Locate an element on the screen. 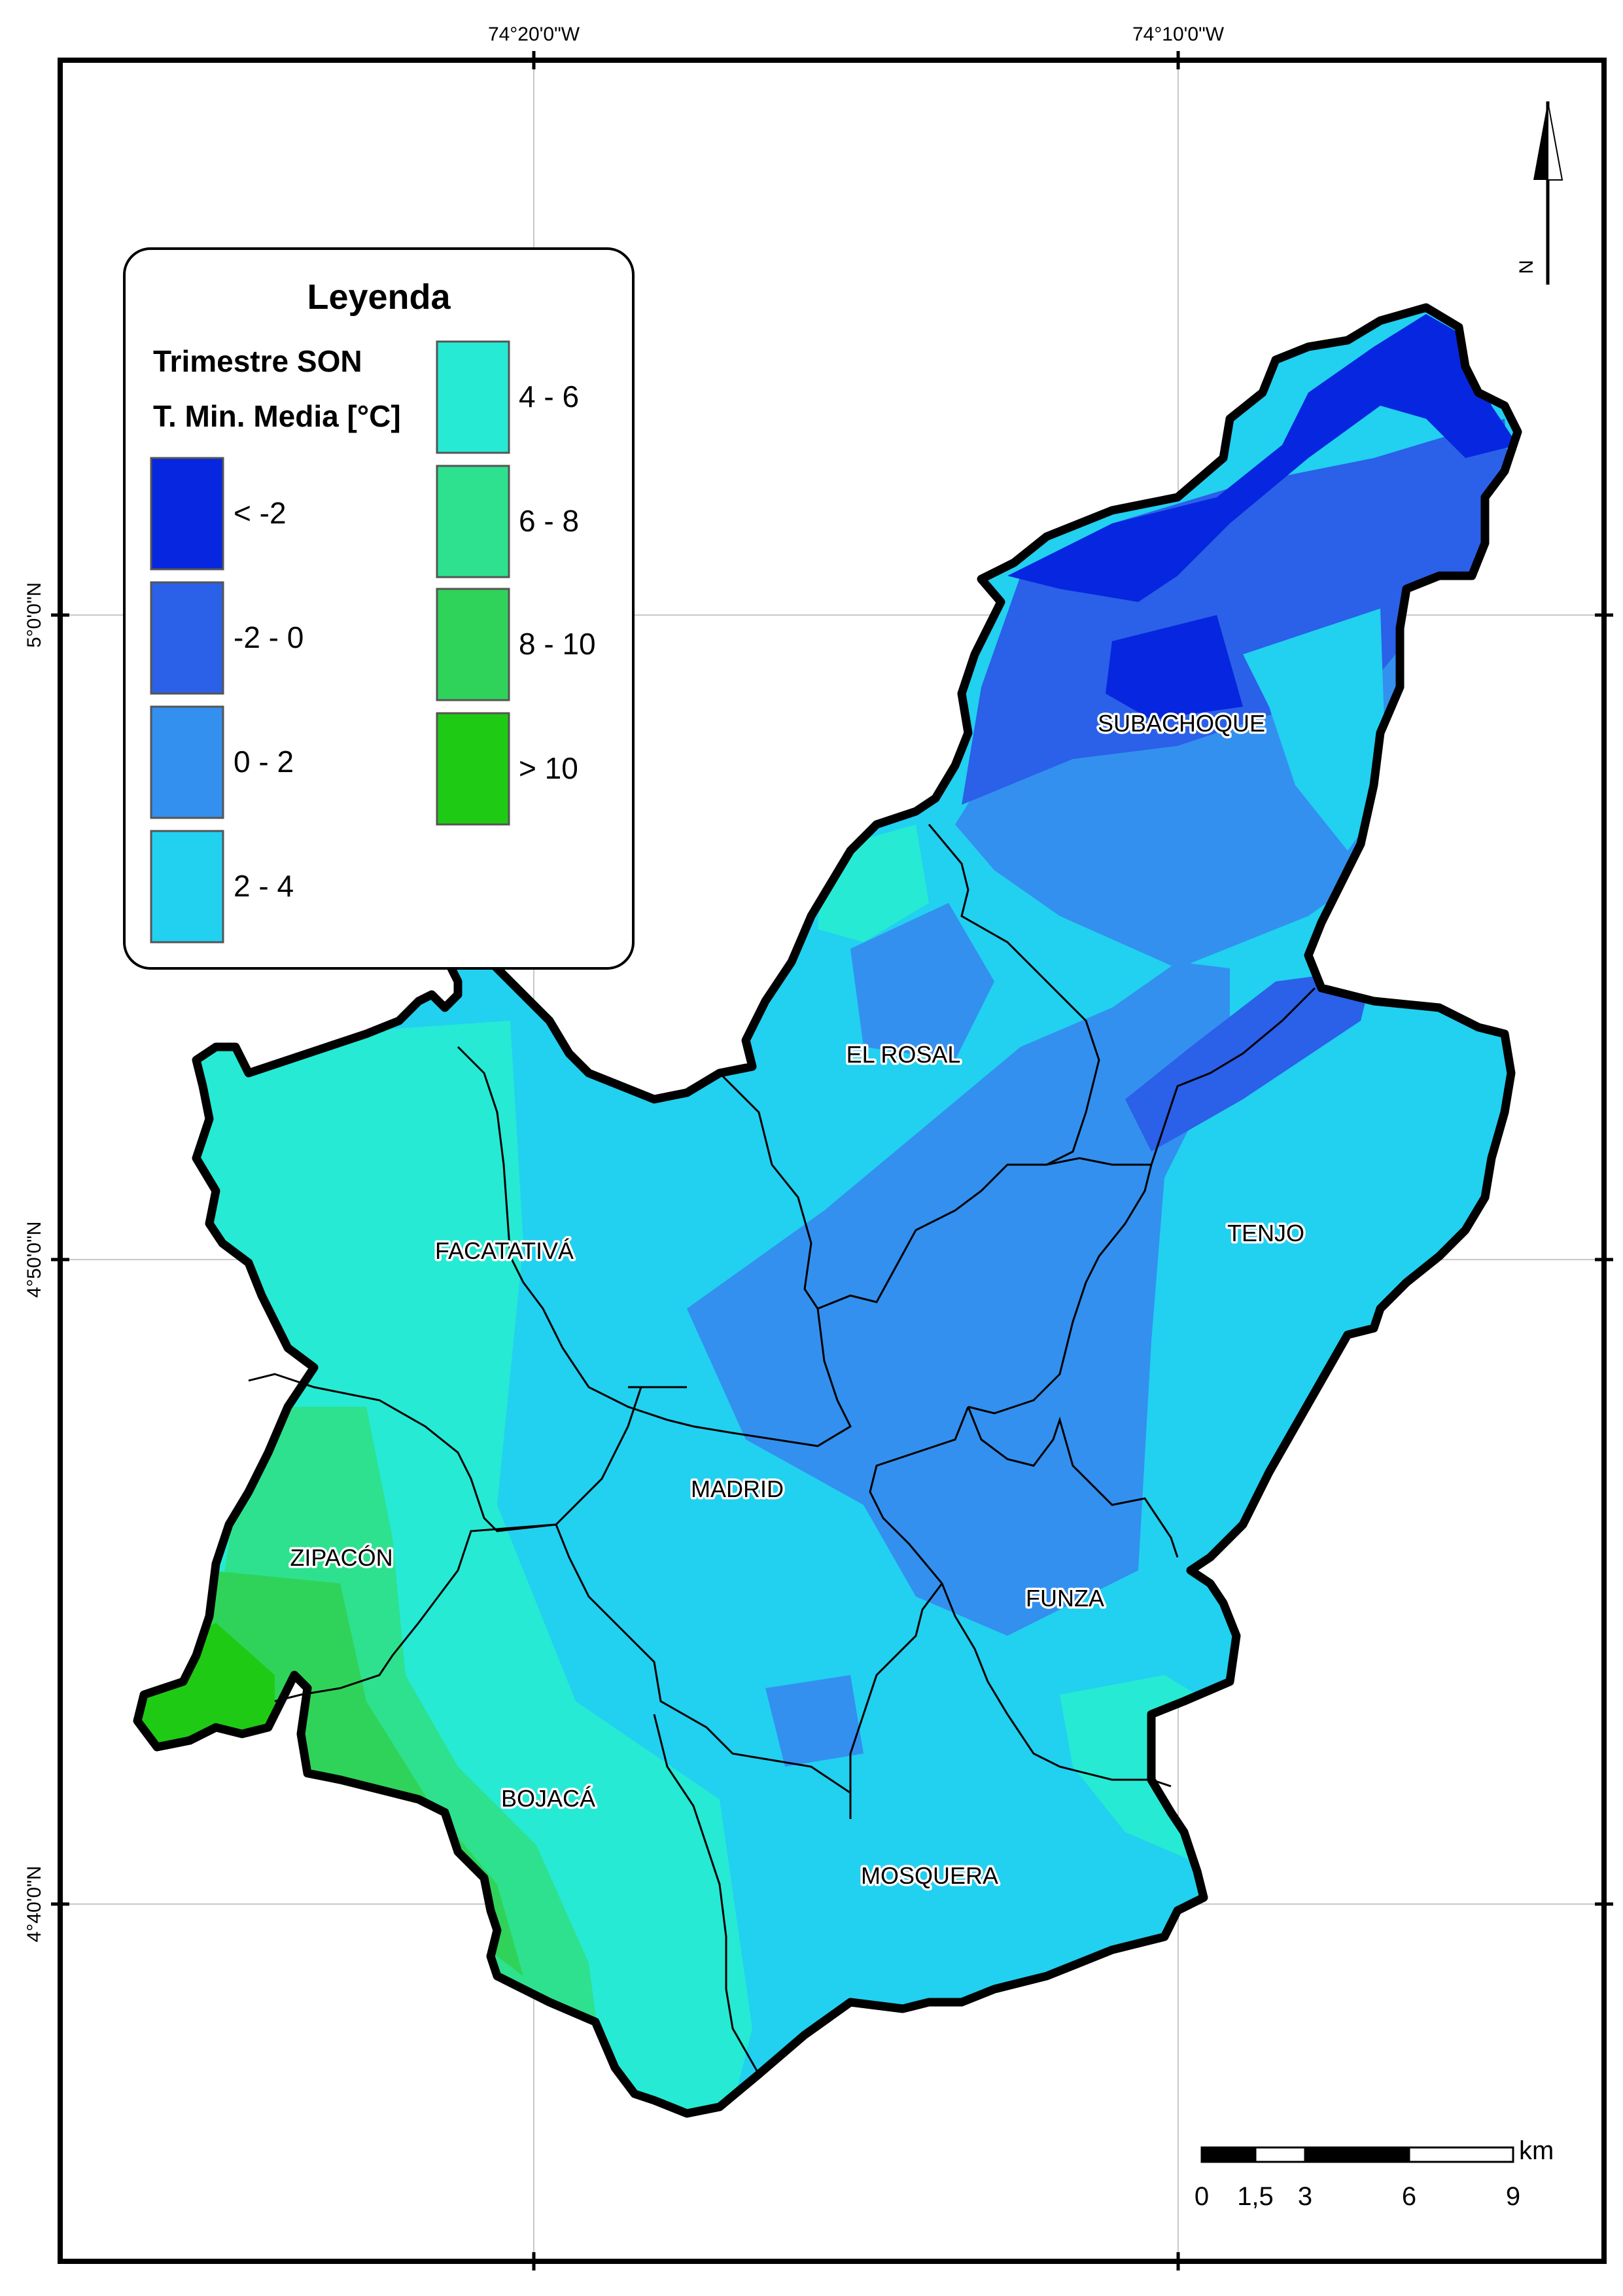 Image resolution: width=1623 pixels, height=2296 pixels. legend-label: 0 - 2 is located at coordinates (264, 762).